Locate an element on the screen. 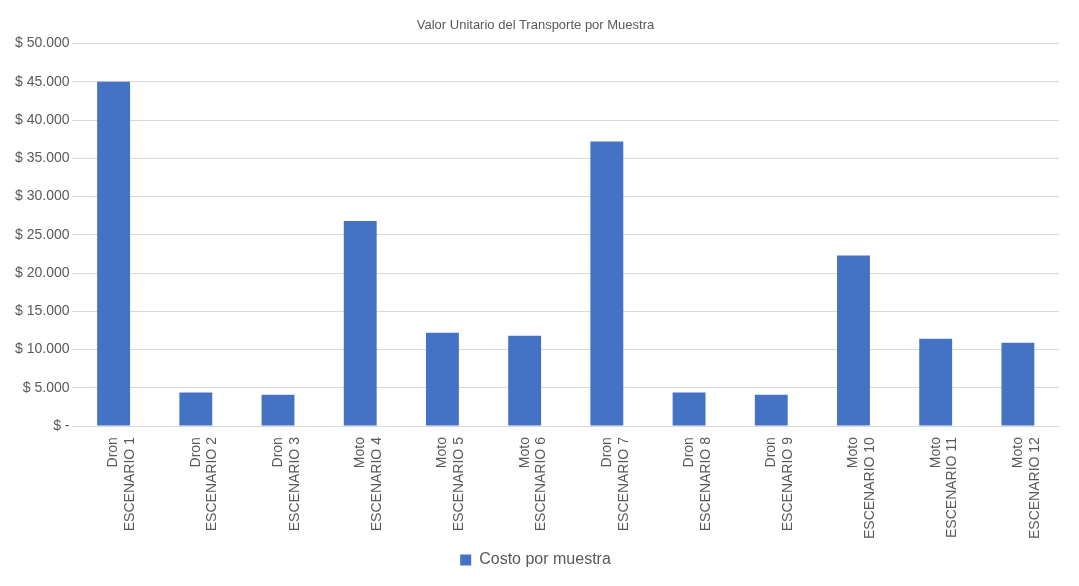 The height and width of the screenshot is (586, 1079). x-tick-label: Moto ESCENARIO 10 is located at coordinates (861, 488).